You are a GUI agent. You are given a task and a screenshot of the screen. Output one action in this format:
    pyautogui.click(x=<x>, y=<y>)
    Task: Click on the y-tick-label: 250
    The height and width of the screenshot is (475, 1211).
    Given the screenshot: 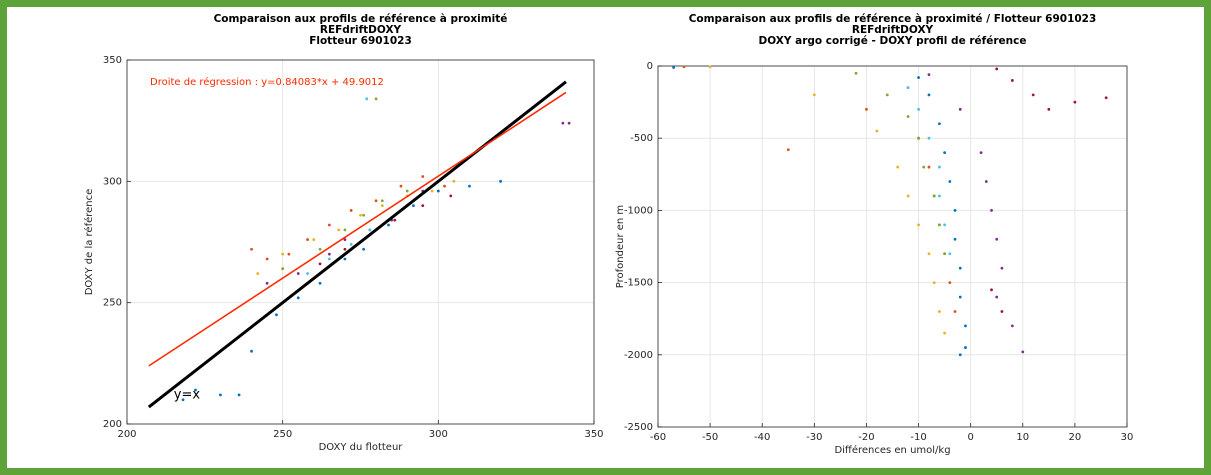 What is the action you would take?
    pyautogui.click(x=112, y=303)
    